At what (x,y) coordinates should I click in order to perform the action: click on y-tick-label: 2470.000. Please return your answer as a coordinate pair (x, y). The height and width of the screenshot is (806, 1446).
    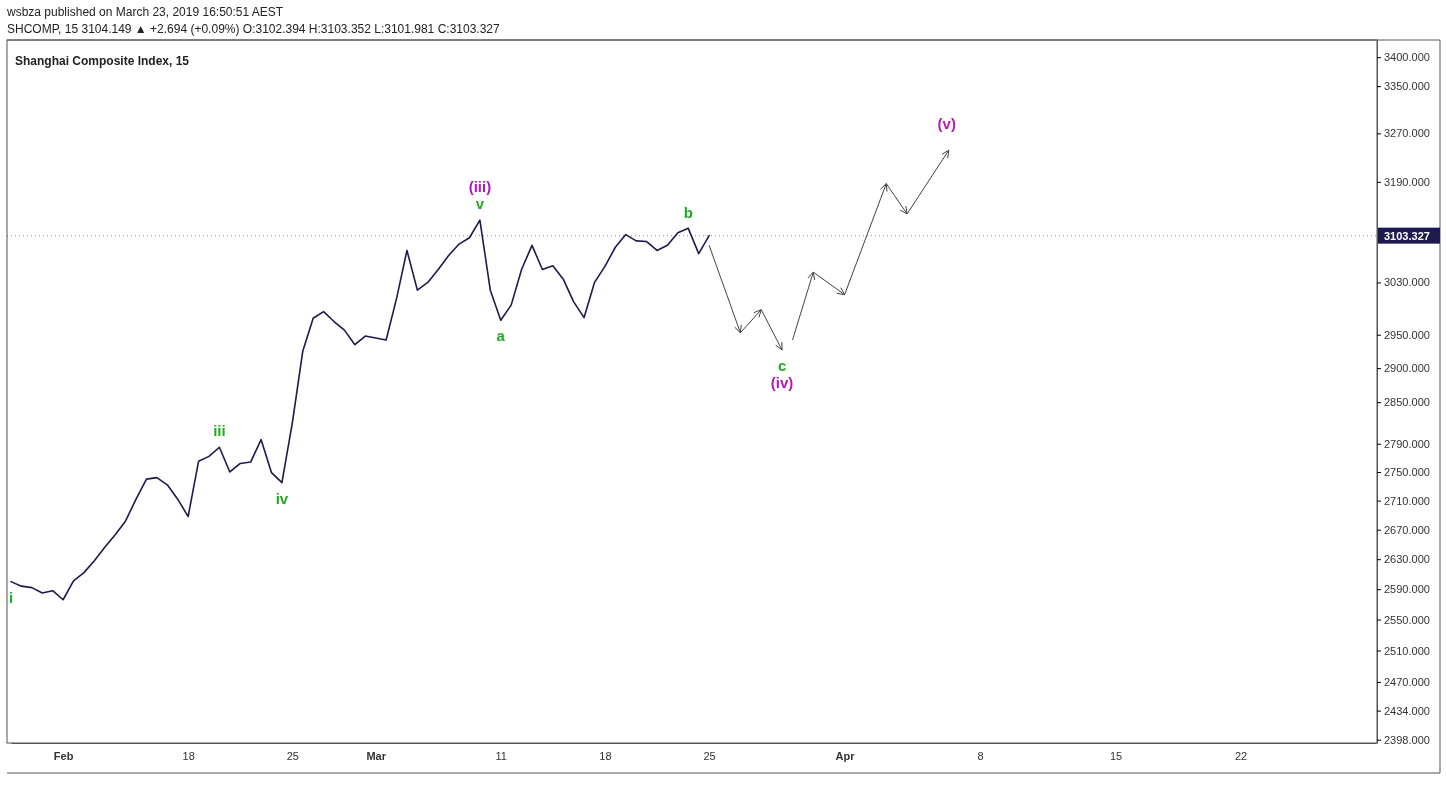
    Looking at the image, I should click on (1407, 681).